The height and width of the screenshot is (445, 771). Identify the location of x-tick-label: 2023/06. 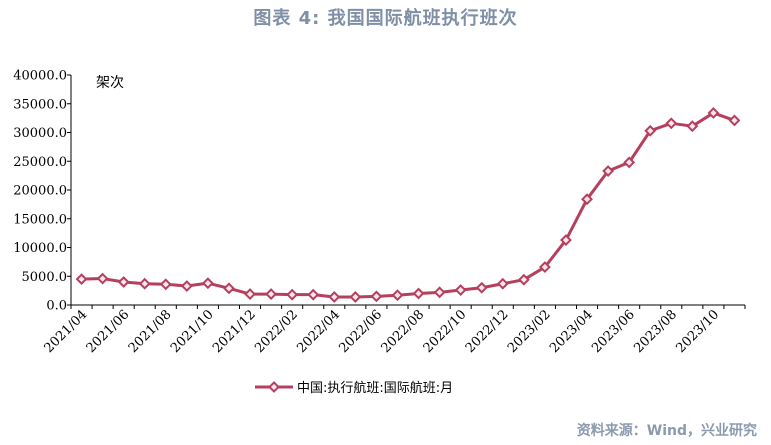
(613, 331).